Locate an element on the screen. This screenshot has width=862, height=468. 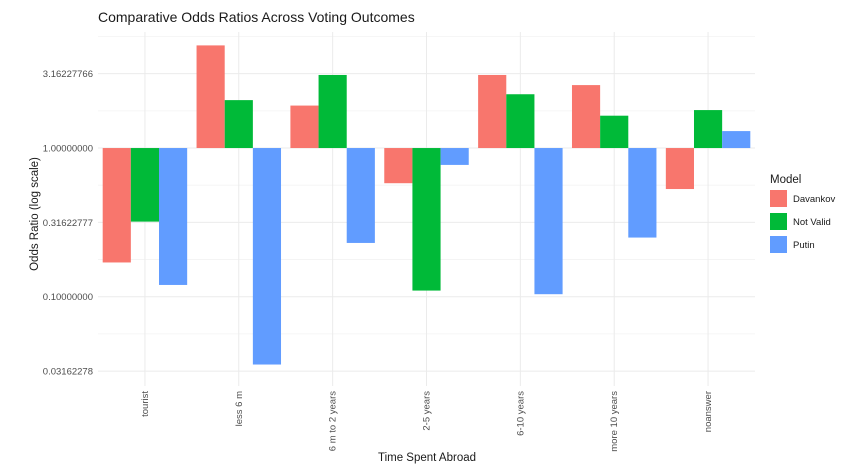
legend-key-not-valid is located at coordinates (778, 221).